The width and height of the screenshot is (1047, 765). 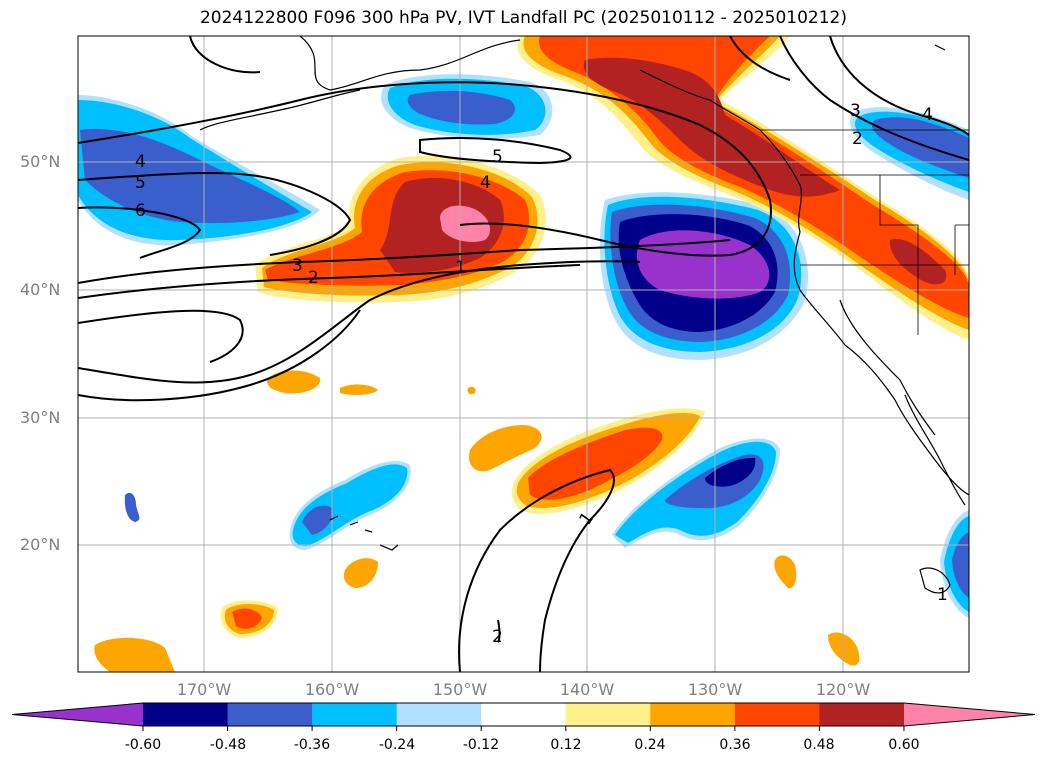 I want to click on anomaly-negative-ne, so click(x=703, y=264).